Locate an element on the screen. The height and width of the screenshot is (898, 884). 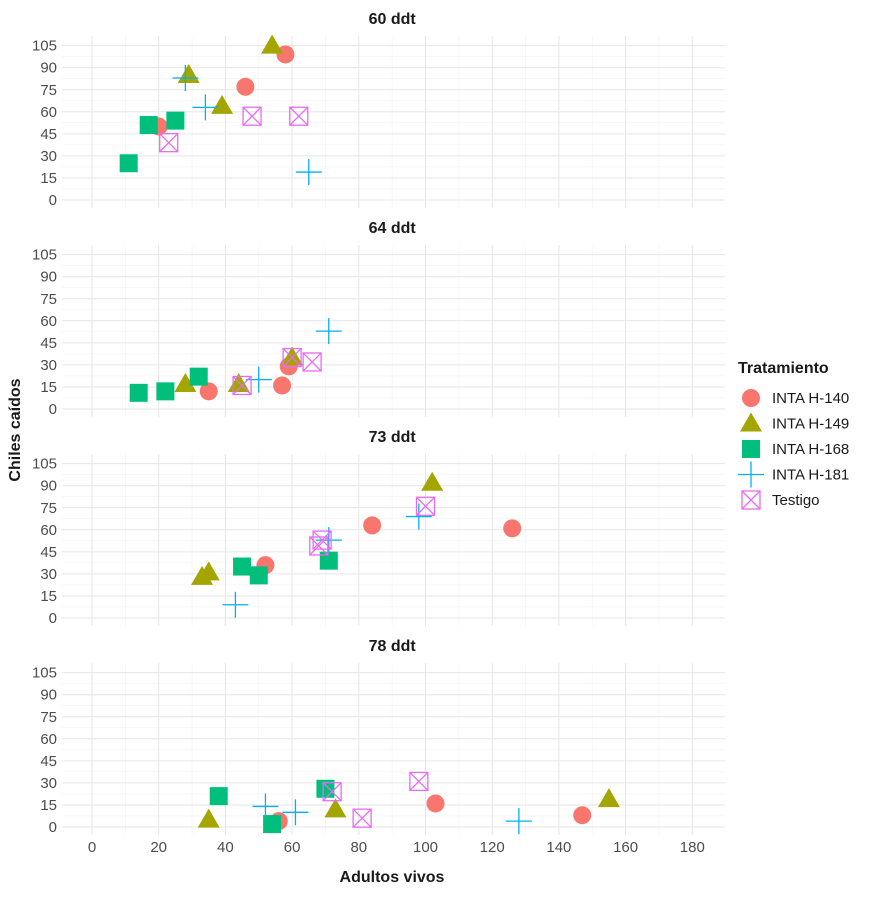
x-tick-label: 120 is located at coordinates (492, 847).